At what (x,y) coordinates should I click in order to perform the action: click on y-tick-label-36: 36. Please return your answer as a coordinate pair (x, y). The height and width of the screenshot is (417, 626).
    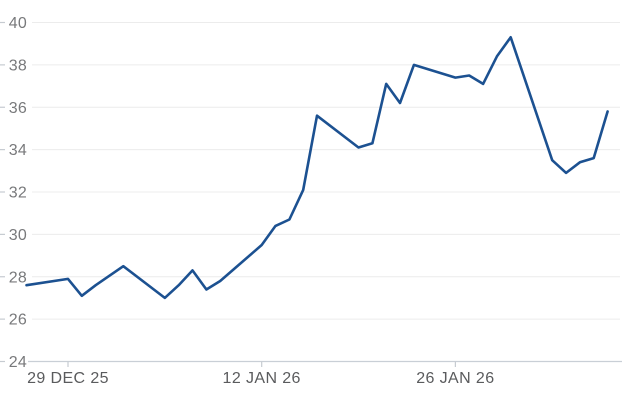
    Looking at the image, I should click on (18, 108).